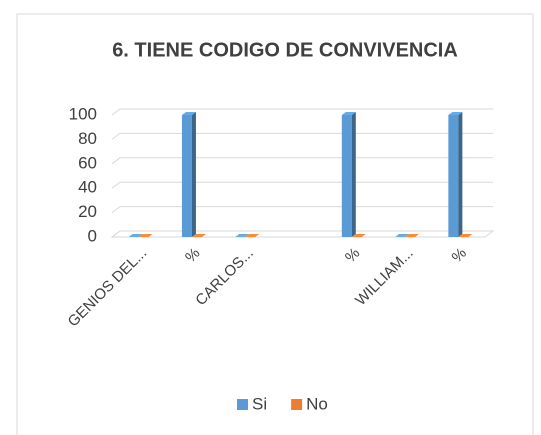  What do you see at coordinates (87, 138) in the screenshot?
I see `y-tick-label: 80` at bounding box center [87, 138].